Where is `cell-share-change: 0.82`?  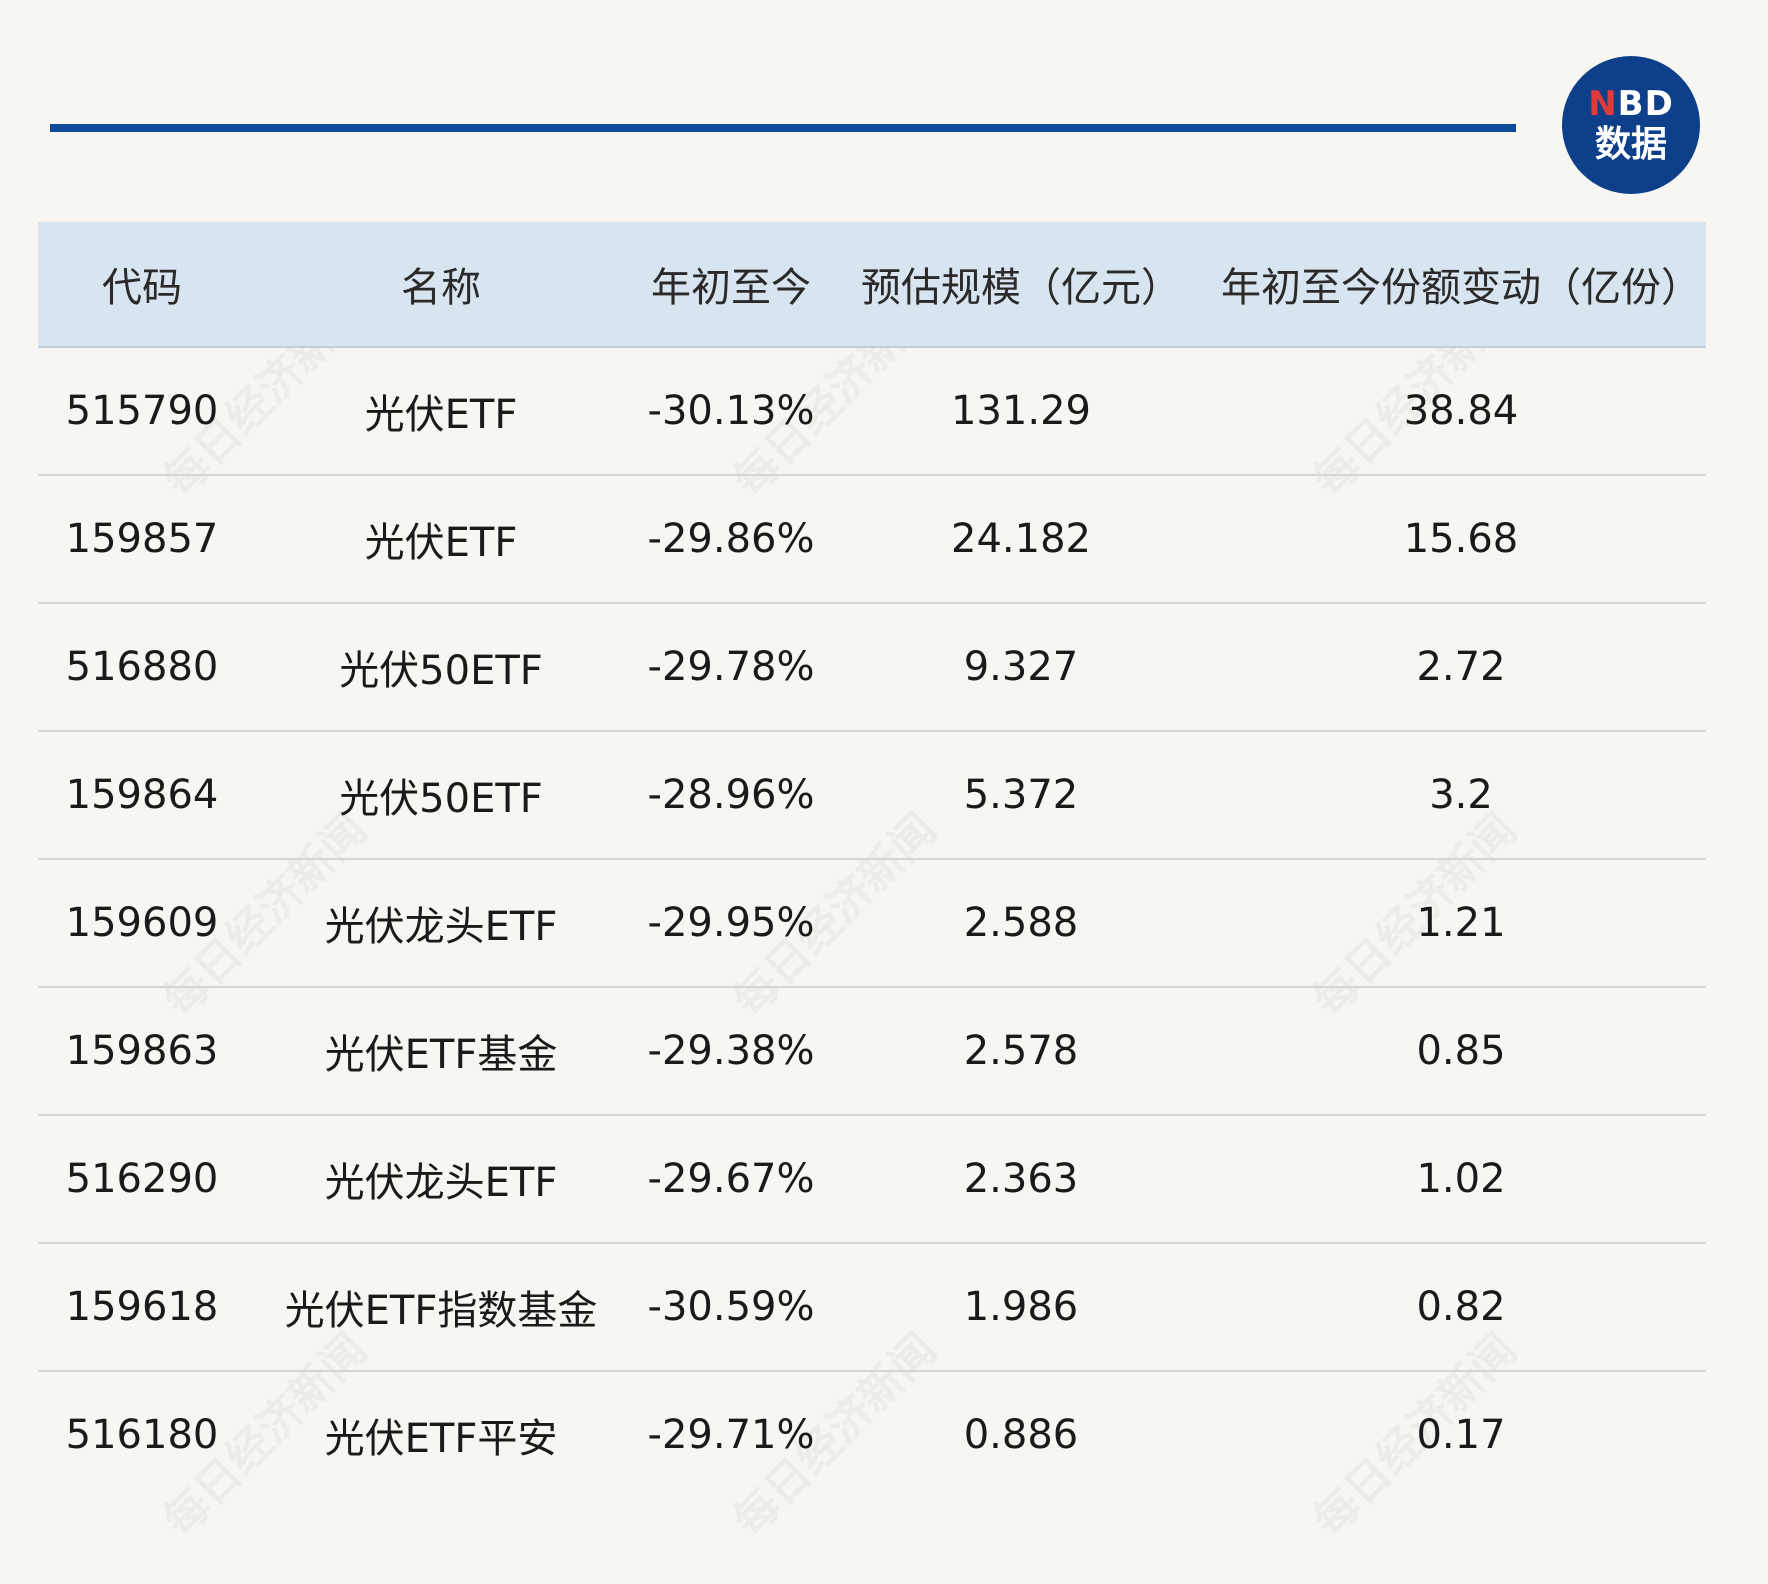 cell-share-change: 0.82 is located at coordinates (1461, 1307).